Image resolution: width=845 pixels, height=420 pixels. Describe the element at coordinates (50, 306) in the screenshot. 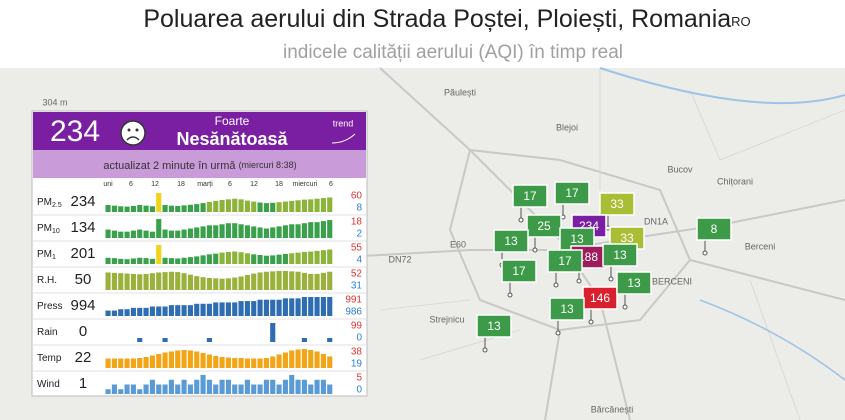

I see `row-label: Press` at that location.